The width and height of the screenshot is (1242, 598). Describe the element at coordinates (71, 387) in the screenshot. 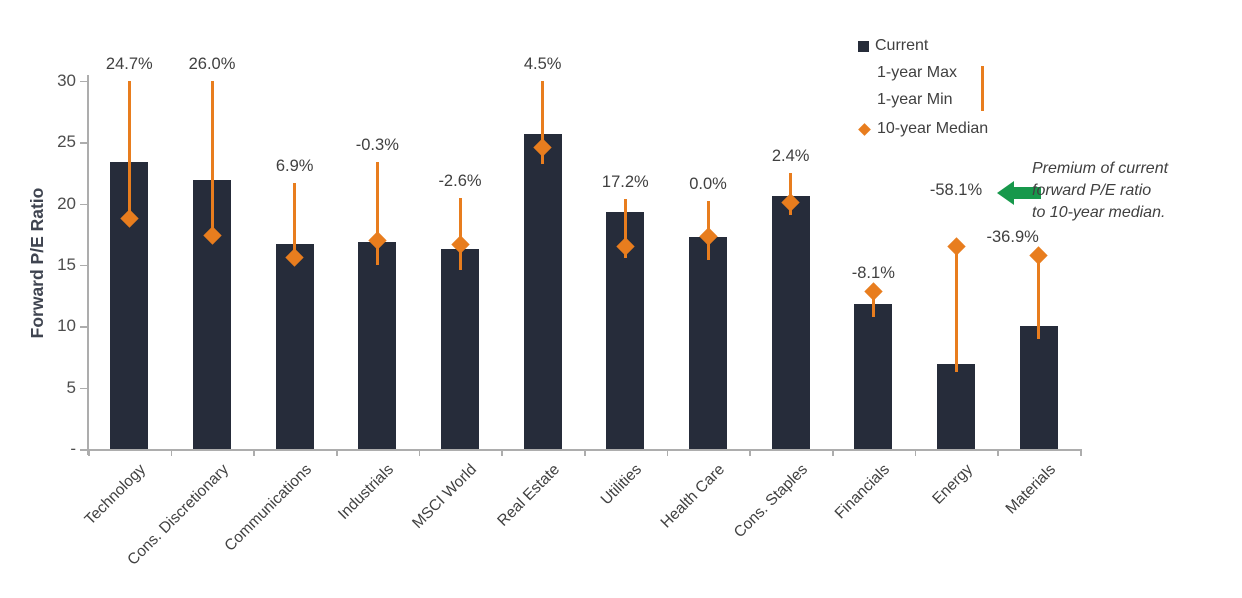

I see `y-tick-label: 5` at that location.